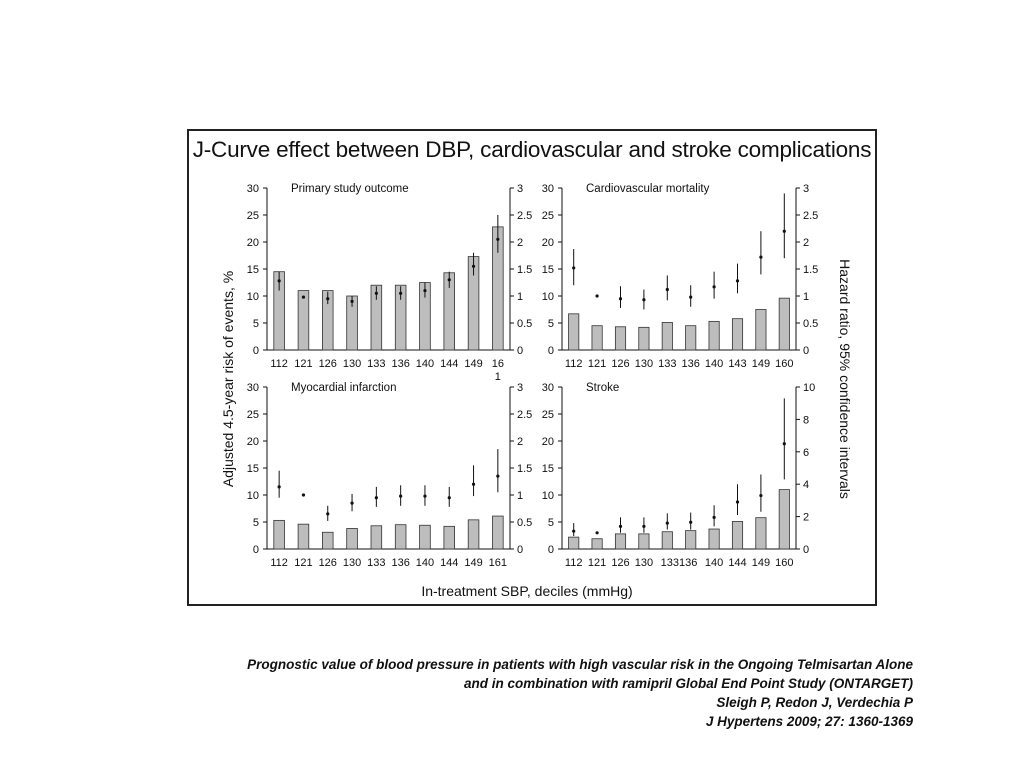 The image size is (1024, 768). I want to click on shared-right-ylabel: Hazard ratio, 95% confidence intervals, so click(845, 379).